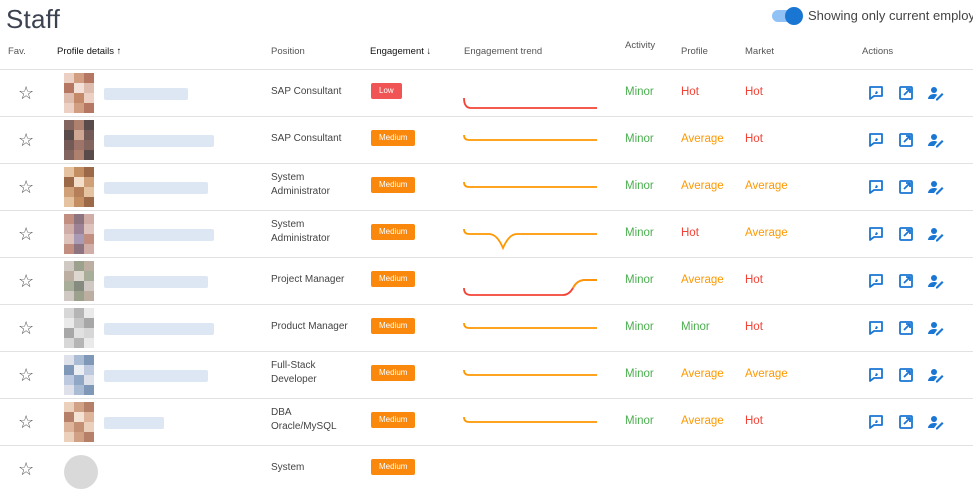  What do you see at coordinates (288, 467) in the screenshot?
I see `position-label: System` at bounding box center [288, 467].